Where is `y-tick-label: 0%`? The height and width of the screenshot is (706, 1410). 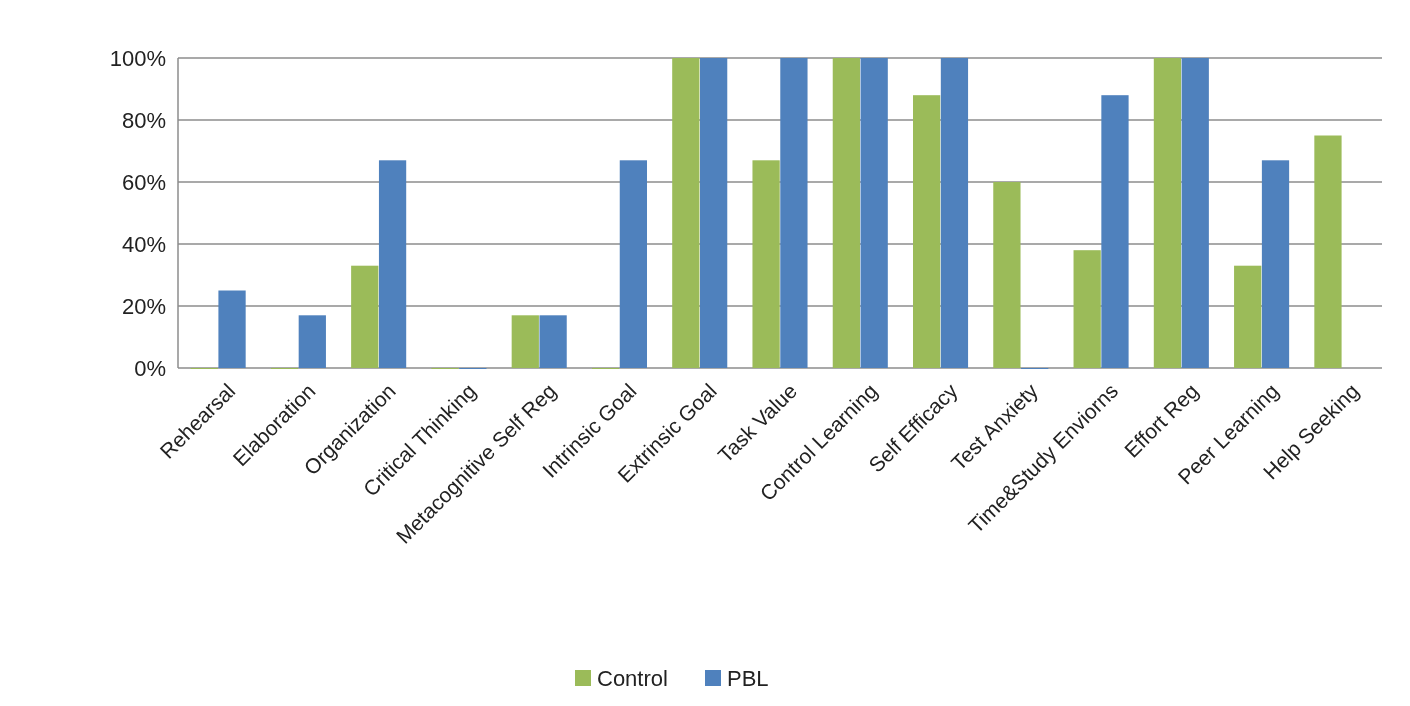
y-tick-label: 0% is located at coordinates (150, 368).